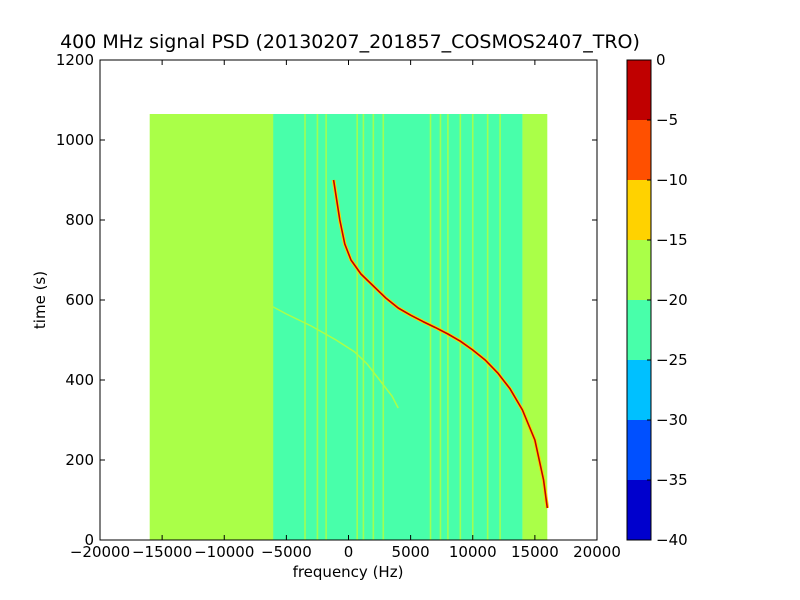  What do you see at coordinates (661, 60) in the screenshot?
I see `colorbar-tick-label: 0` at bounding box center [661, 60].